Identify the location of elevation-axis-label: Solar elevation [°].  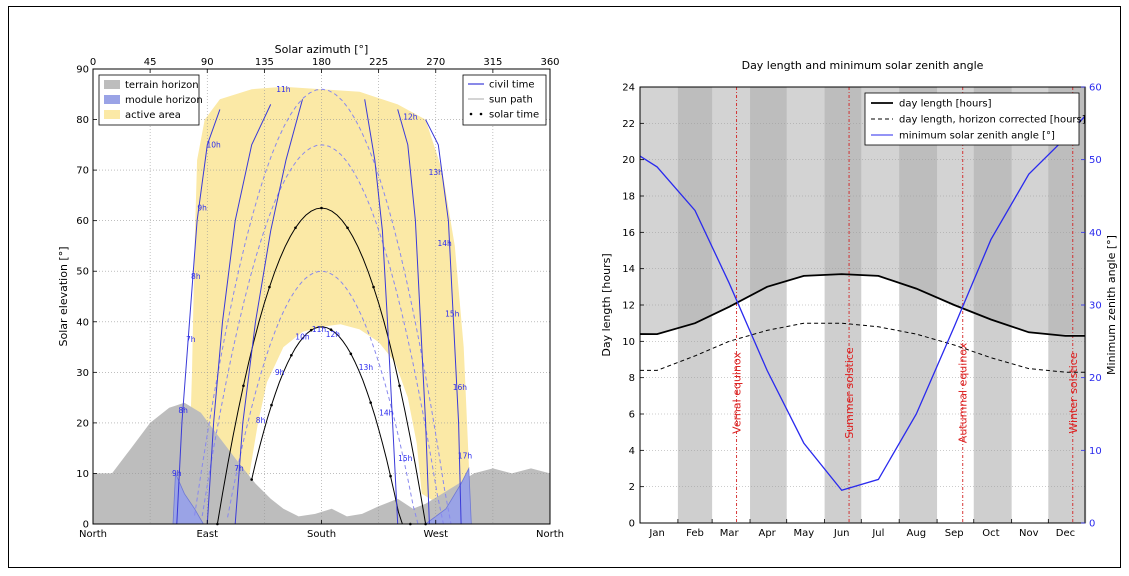
(63, 296).